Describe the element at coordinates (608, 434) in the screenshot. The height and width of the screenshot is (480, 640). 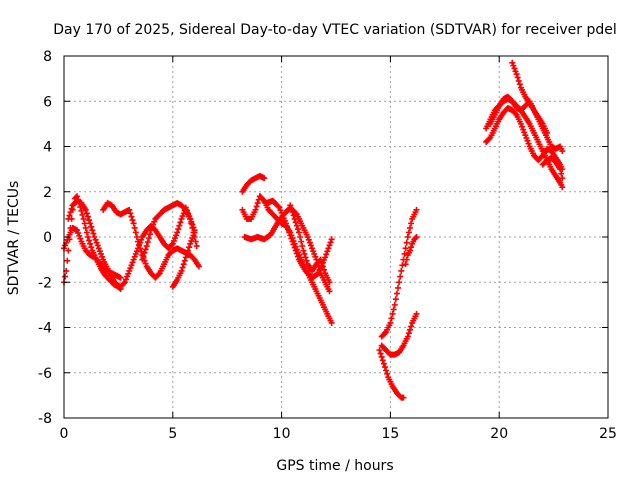
I see `x-tick-label: 25` at that location.